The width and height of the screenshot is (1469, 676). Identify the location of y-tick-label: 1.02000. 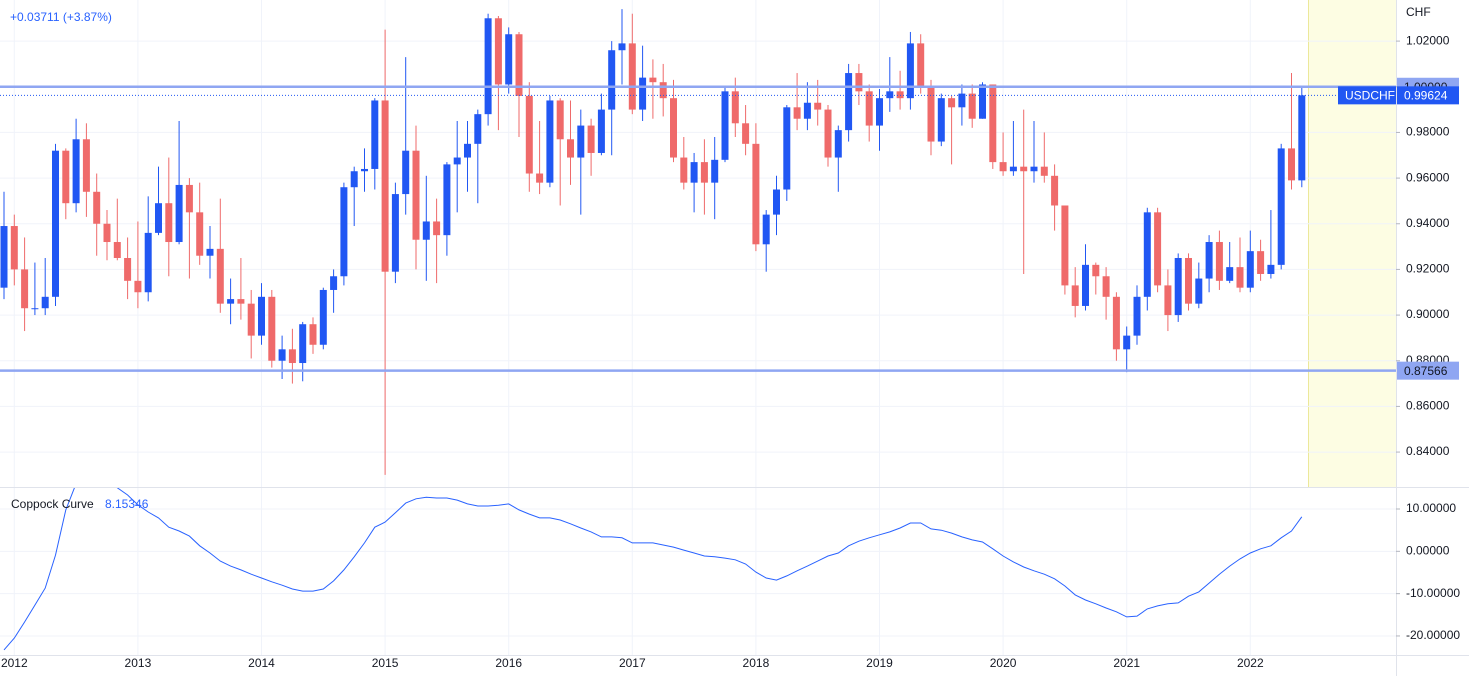
(1428, 40).